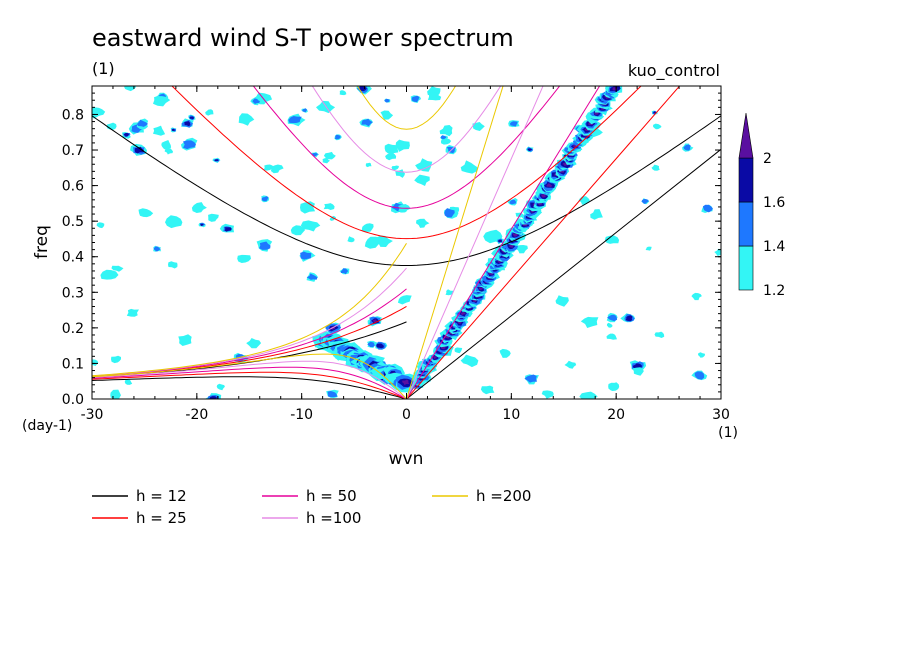 The height and width of the screenshot is (654, 904). I want to click on x-tick-label: -10, so click(301, 415).